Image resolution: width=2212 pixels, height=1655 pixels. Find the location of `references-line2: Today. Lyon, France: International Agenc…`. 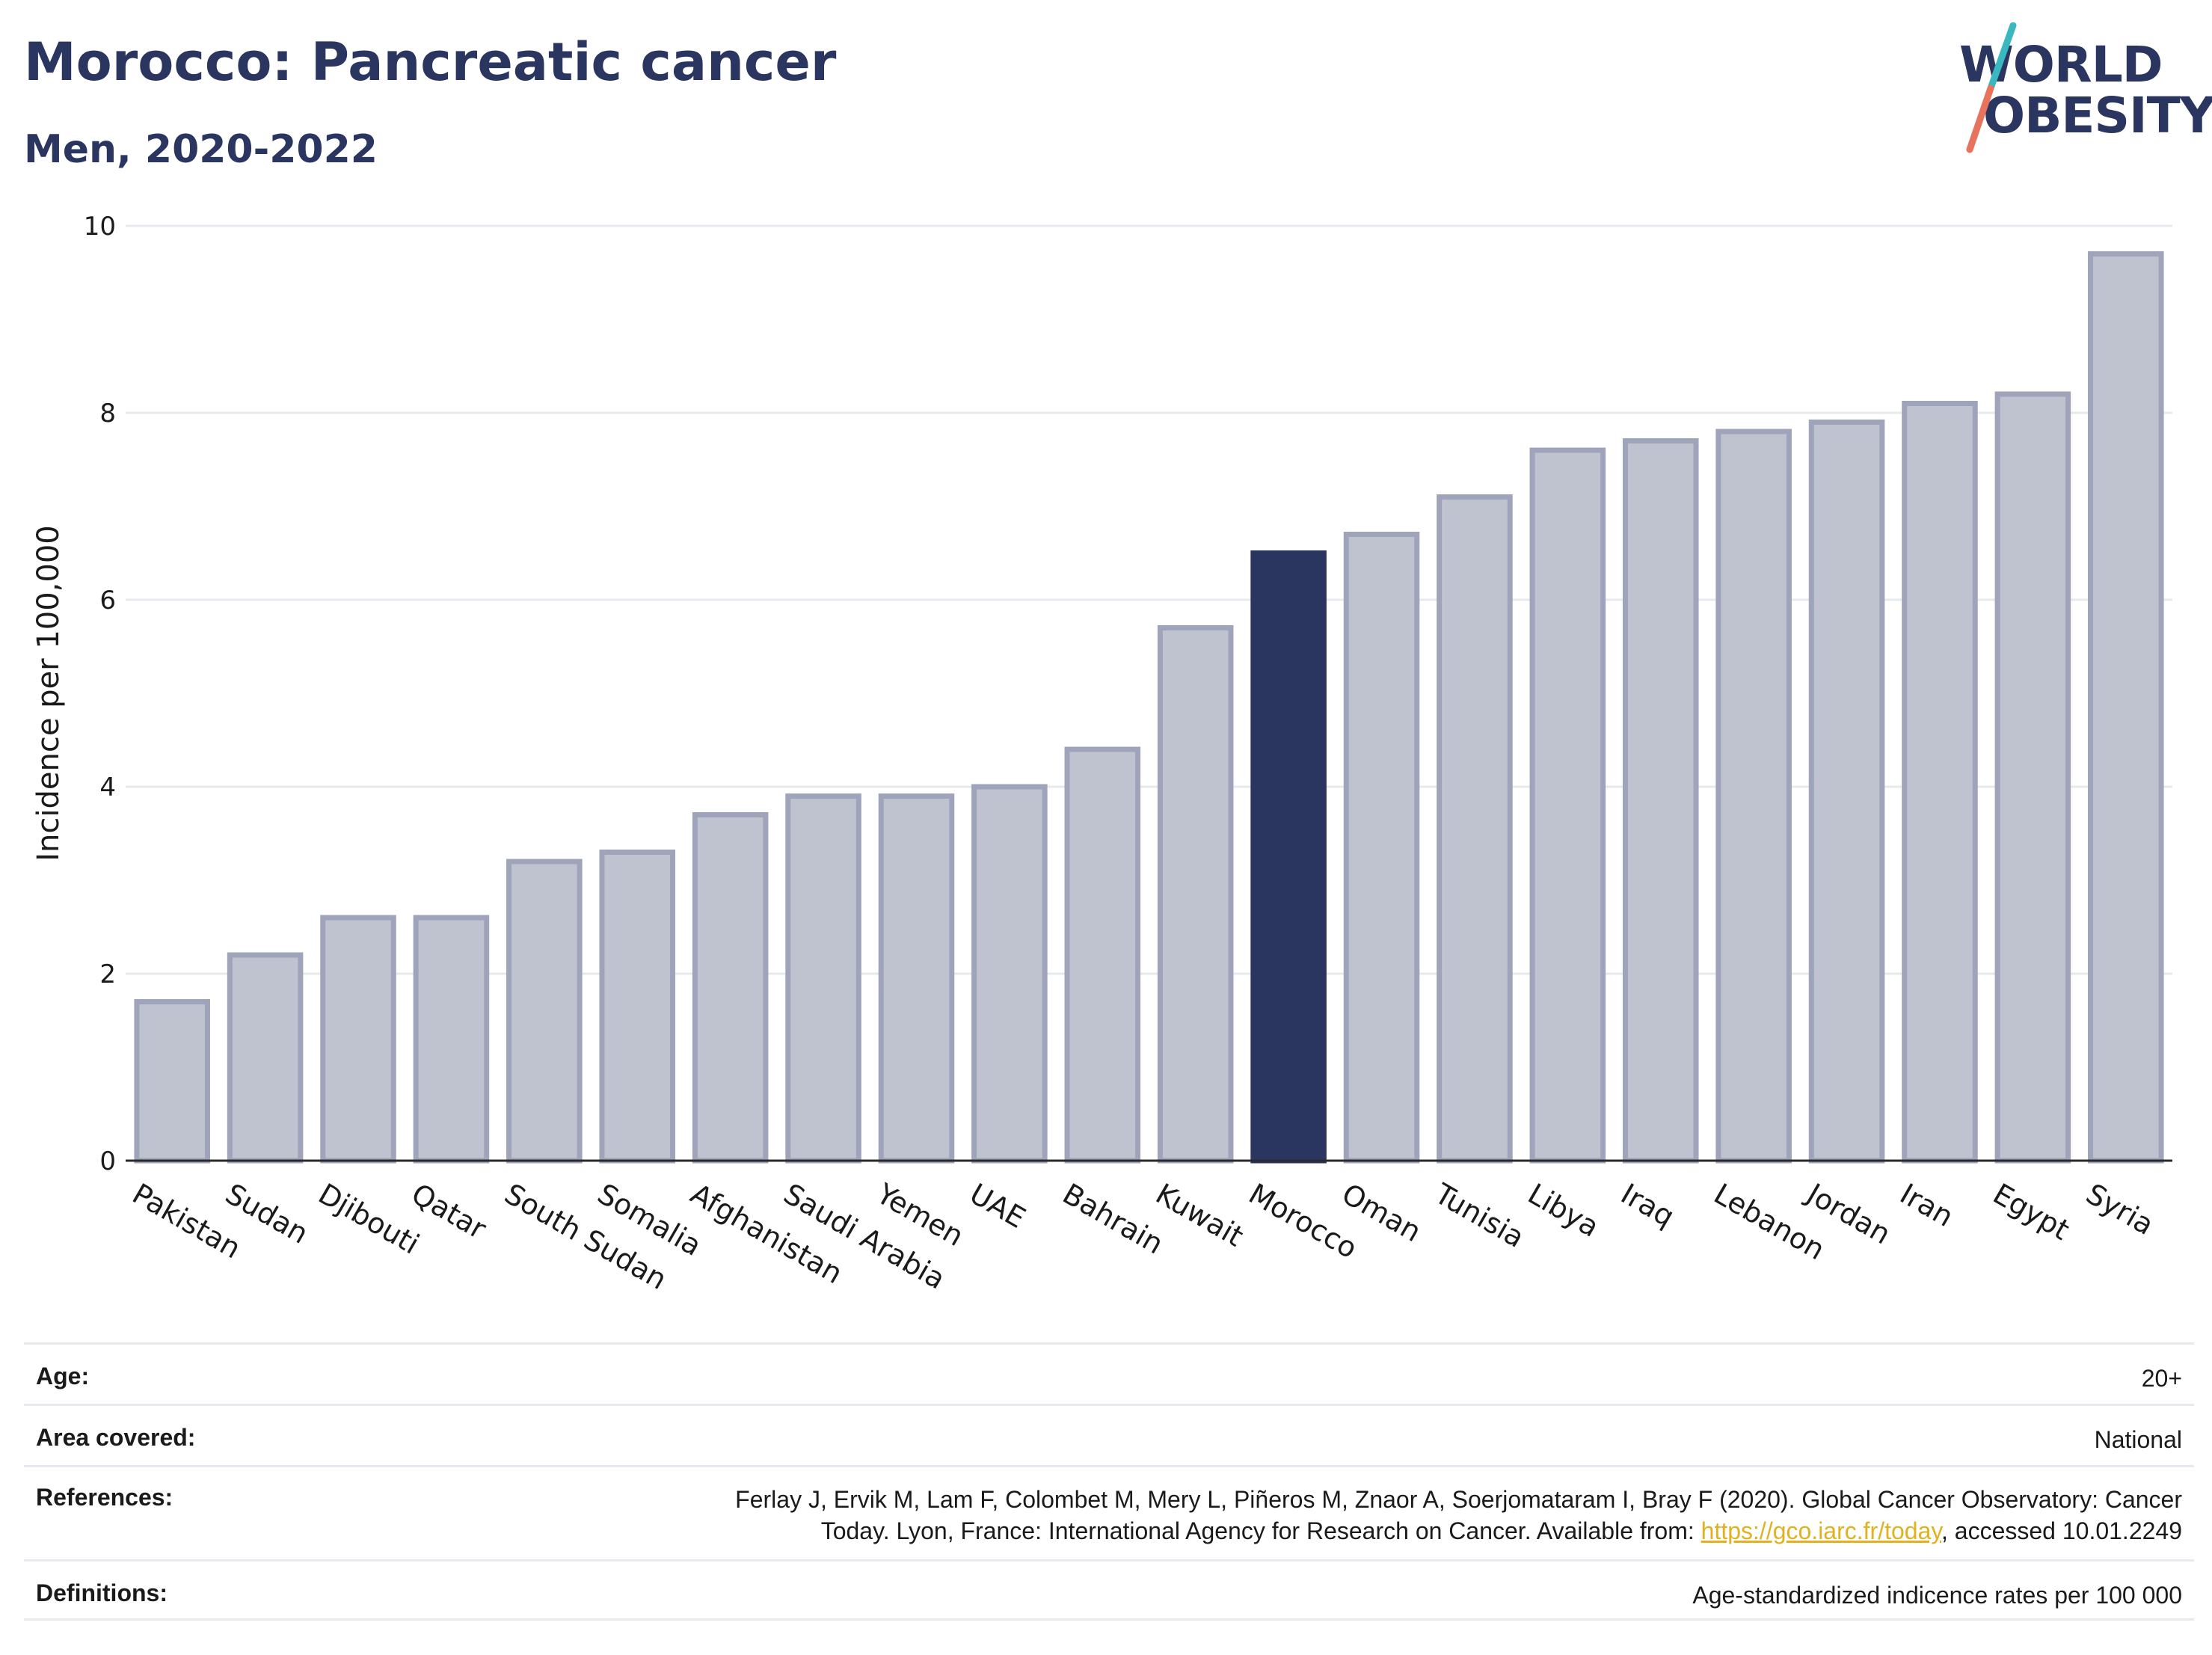

references-line2: Today. Lyon, France: International Agenc… is located at coordinates (1260, 1530).